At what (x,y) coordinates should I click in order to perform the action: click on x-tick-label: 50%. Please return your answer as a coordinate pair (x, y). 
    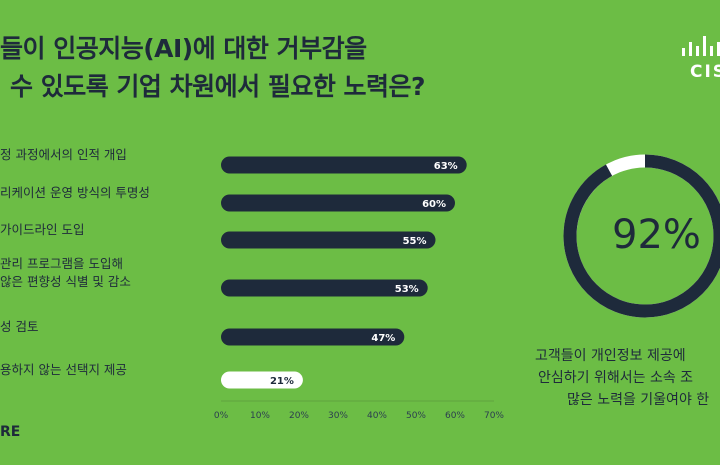
    Looking at the image, I should click on (416, 416).